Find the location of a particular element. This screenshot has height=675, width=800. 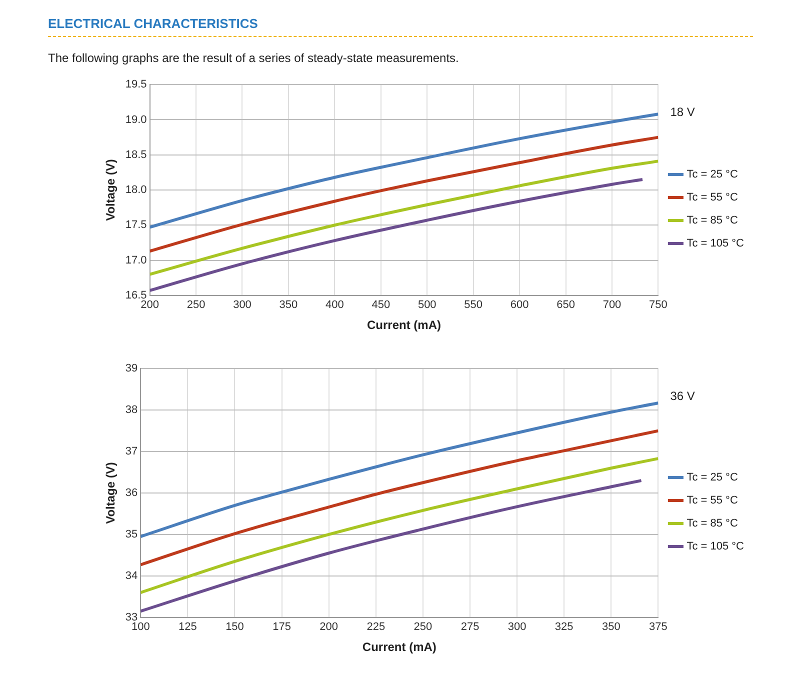

chart-title: ELECTRICAL CHARACTERISTICS is located at coordinates (400, 26).